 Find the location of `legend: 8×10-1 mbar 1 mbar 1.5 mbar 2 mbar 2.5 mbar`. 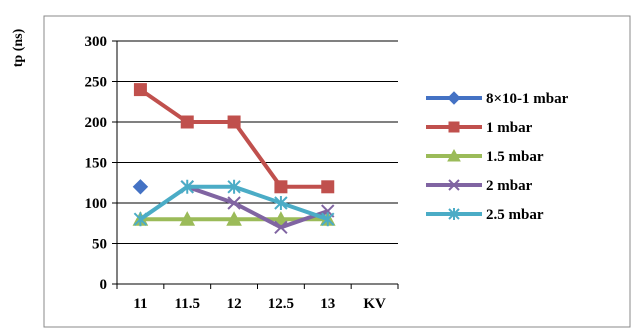

legend: 8×10-1 mbar 1 mbar 1.5 mbar 2 mbar 2.5 mbar is located at coordinates (497, 157).